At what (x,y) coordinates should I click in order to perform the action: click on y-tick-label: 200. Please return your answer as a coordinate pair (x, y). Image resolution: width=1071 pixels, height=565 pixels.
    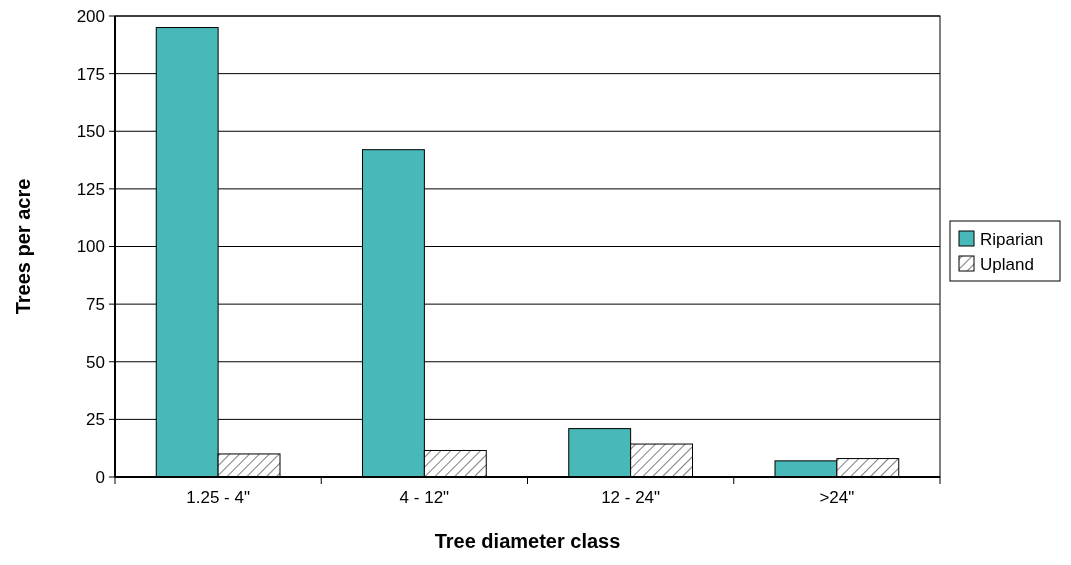
    Looking at the image, I should click on (90, 16).